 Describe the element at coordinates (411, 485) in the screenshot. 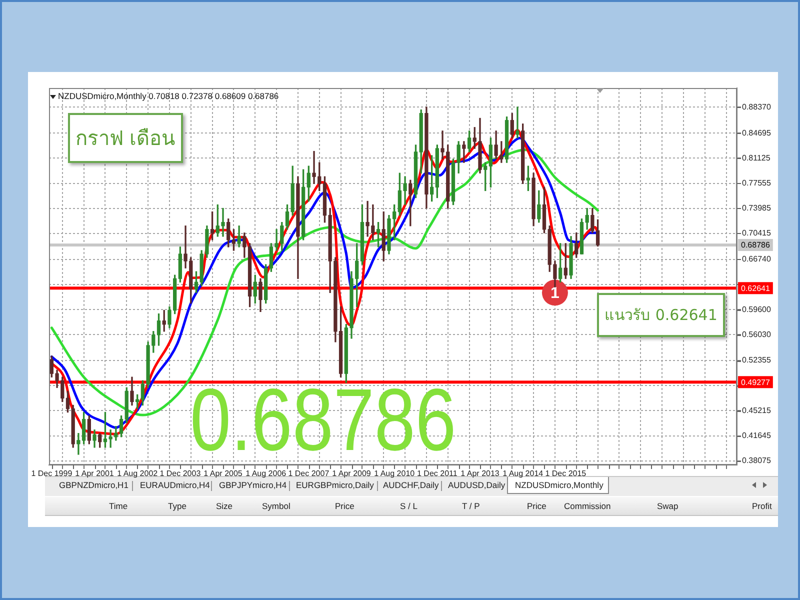

I see `text: AUDCHF,Daily` at that location.